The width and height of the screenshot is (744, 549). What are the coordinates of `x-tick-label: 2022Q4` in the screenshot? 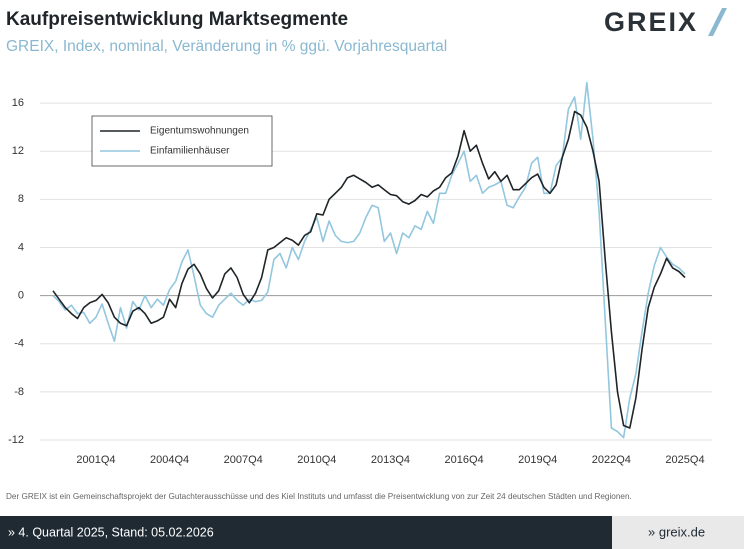 It's located at (611, 460).